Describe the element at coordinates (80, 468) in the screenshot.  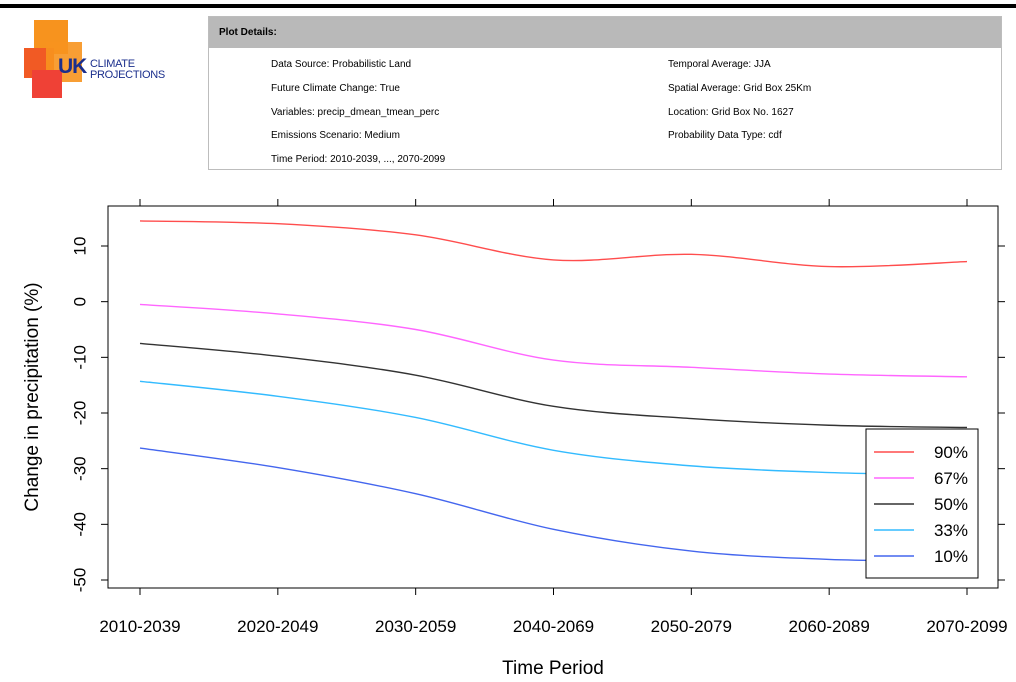
I see `y-tick-label: -30` at that location.